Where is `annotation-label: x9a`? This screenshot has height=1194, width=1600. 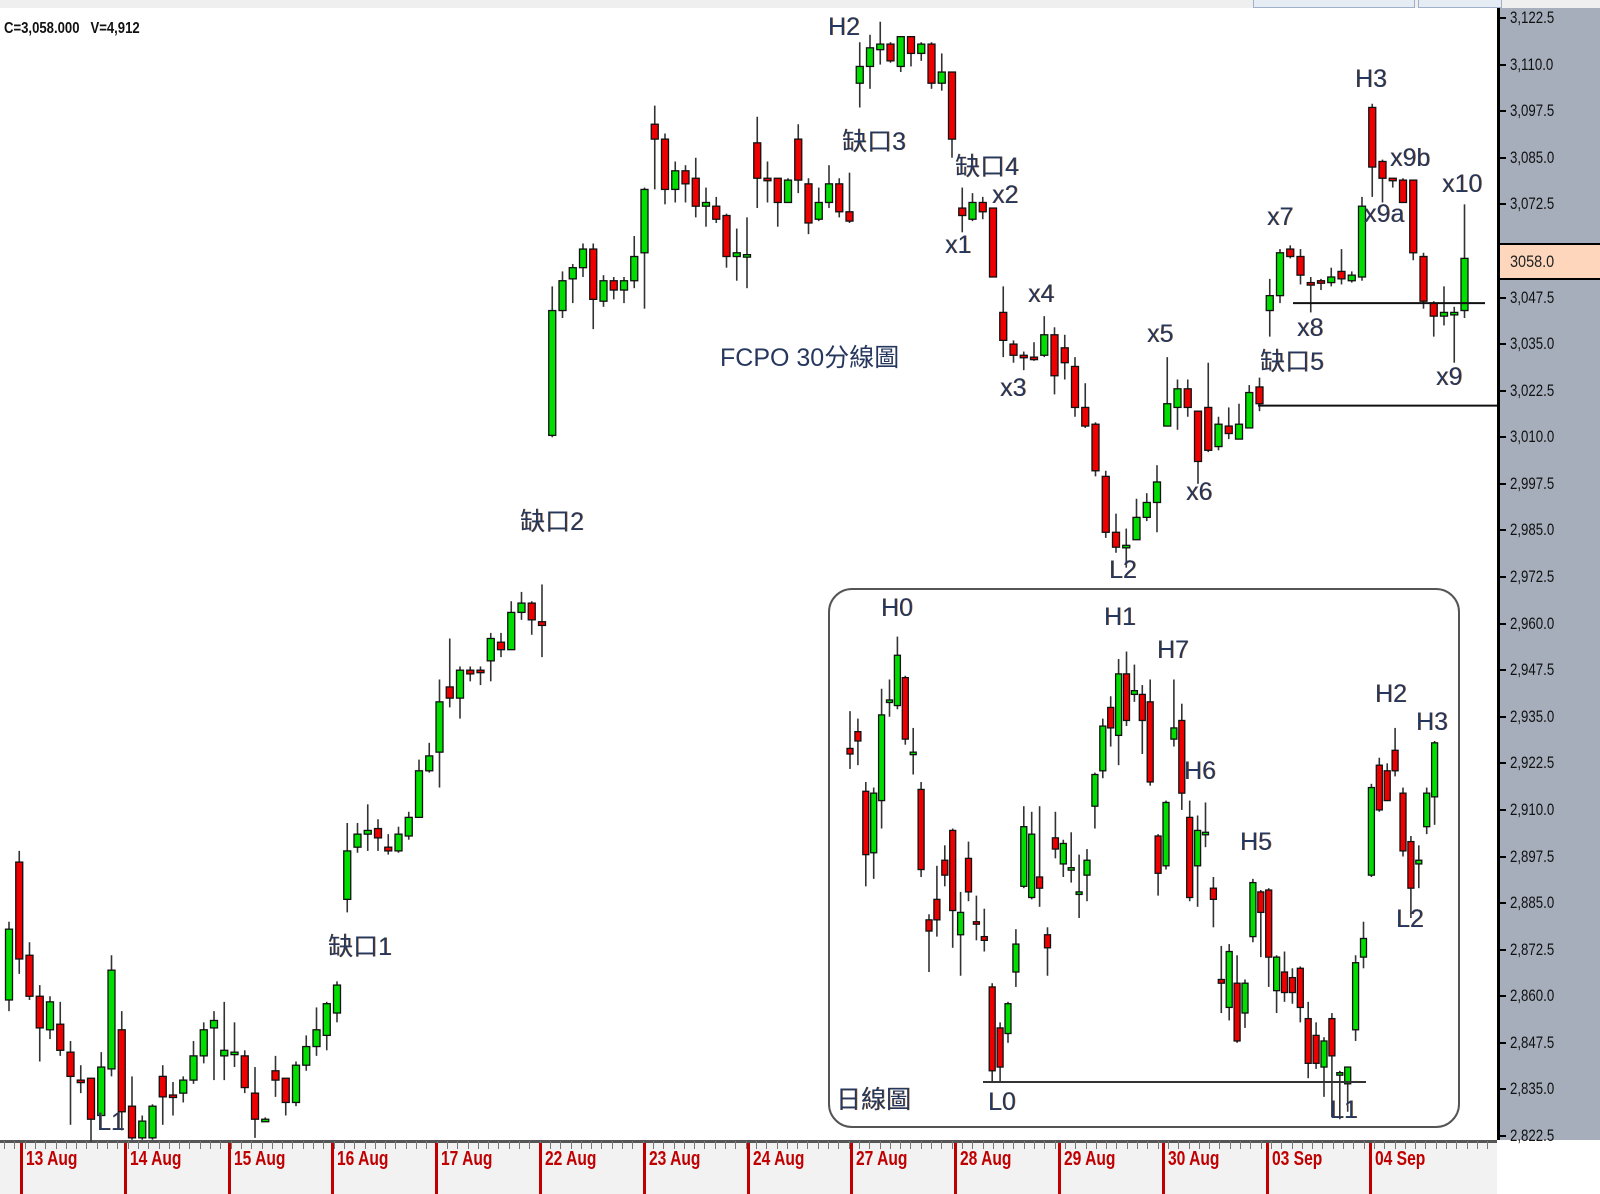
annotation-label: x9a is located at coordinates (1384, 214).